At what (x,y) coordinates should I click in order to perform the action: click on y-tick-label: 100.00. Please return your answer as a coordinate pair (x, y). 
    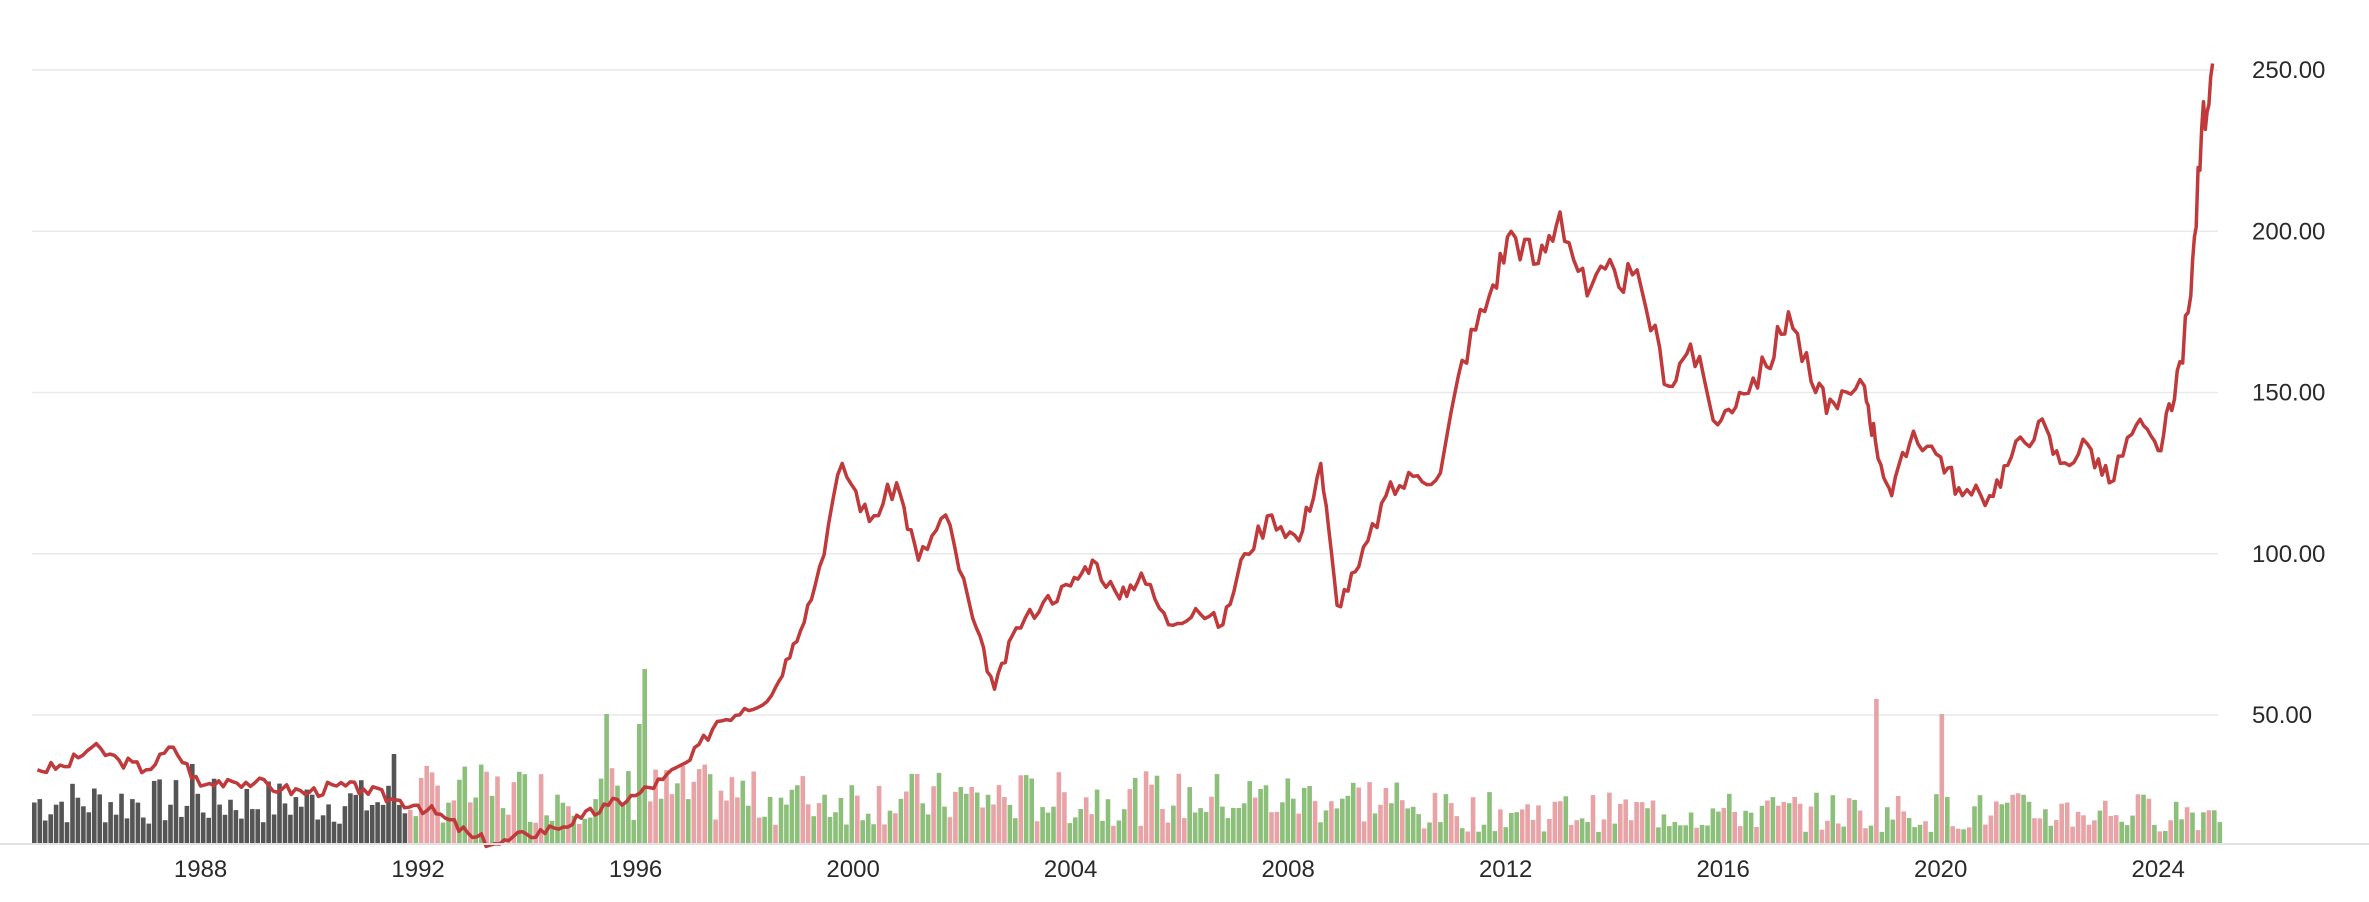
    Looking at the image, I should click on (2288, 554).